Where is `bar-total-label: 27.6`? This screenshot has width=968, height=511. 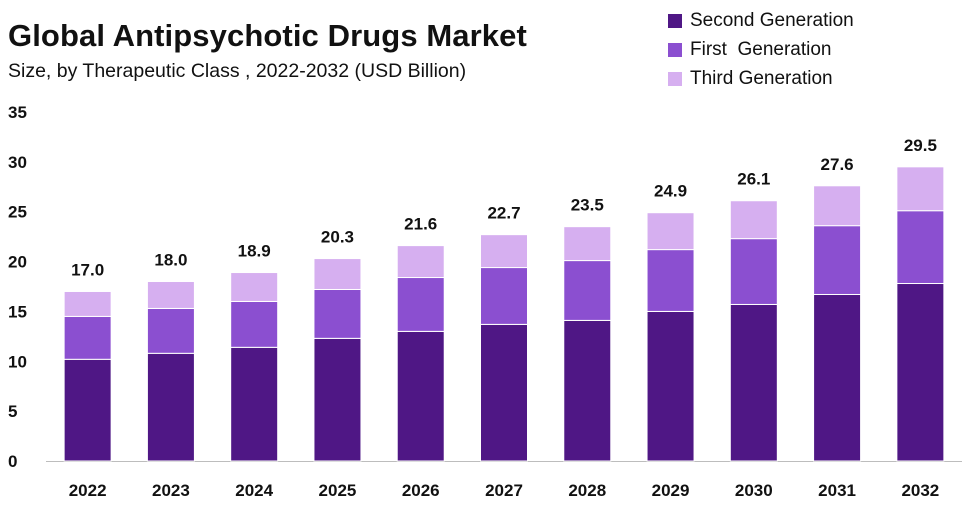
bar-total-label: 27.6 is located at coordinates (837, 164).